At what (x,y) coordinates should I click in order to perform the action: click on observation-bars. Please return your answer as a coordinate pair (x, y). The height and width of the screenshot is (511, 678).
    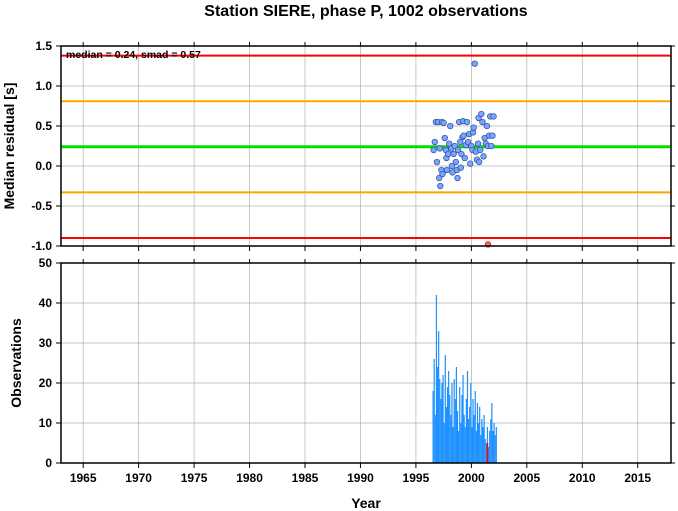
    Looking at the image, I should click on (464, 379).